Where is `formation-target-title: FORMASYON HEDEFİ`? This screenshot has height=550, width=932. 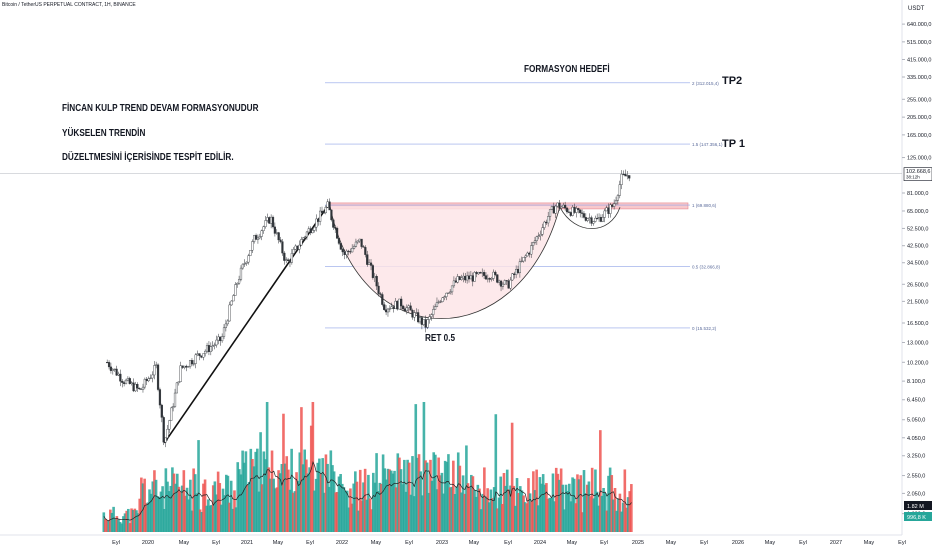
formation-target-title: FORMASYON HEDEFİ is located at coordinates (567, 69).